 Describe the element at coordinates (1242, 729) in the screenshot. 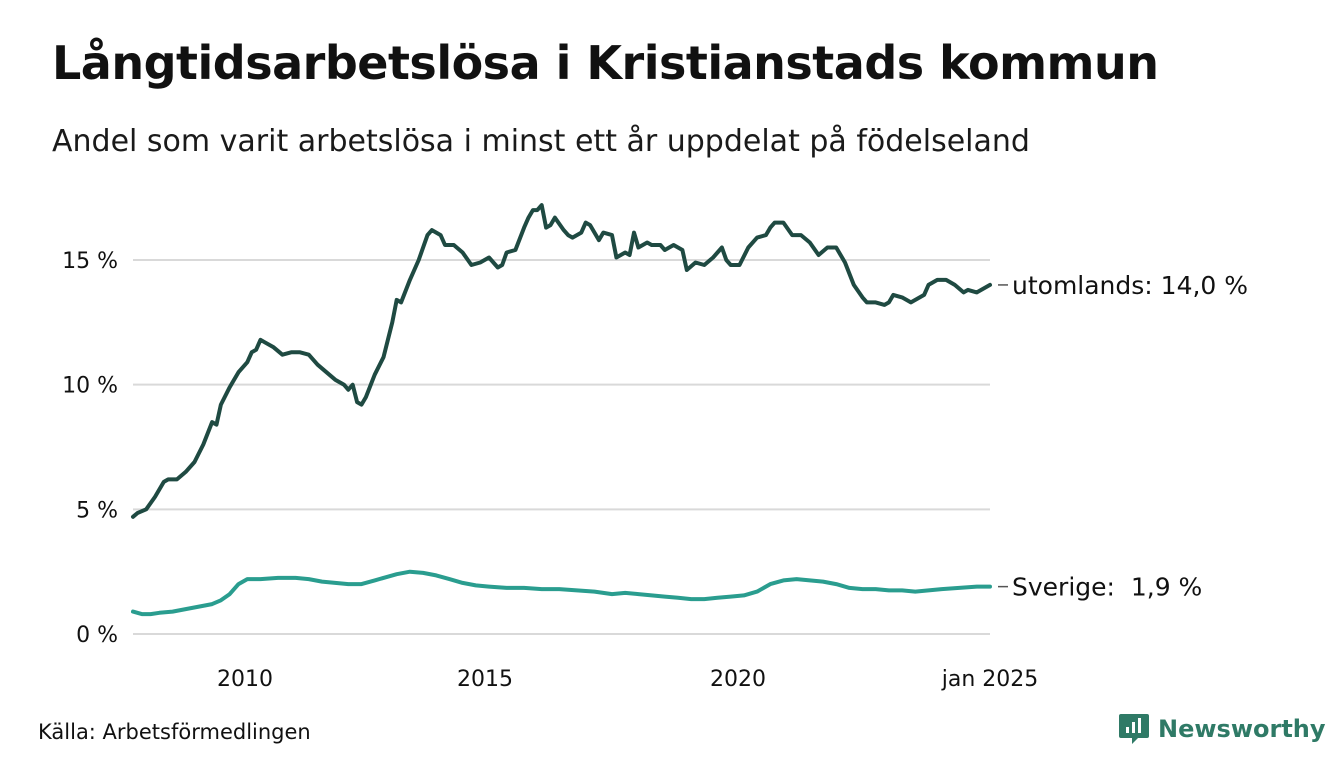

I see `brand-name: Newsworthy` at that location.